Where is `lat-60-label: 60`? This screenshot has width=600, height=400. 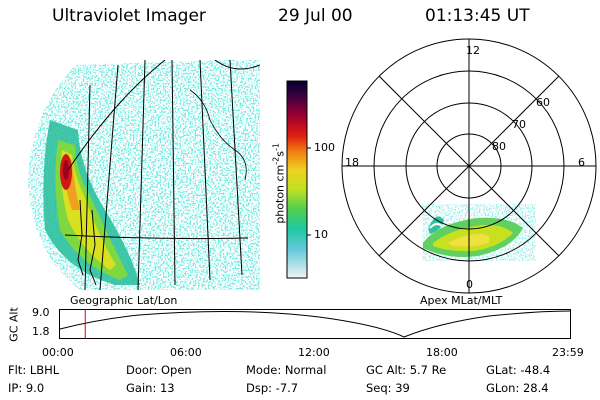 lat-60-label: 60 is located at coordinates (543, 102).